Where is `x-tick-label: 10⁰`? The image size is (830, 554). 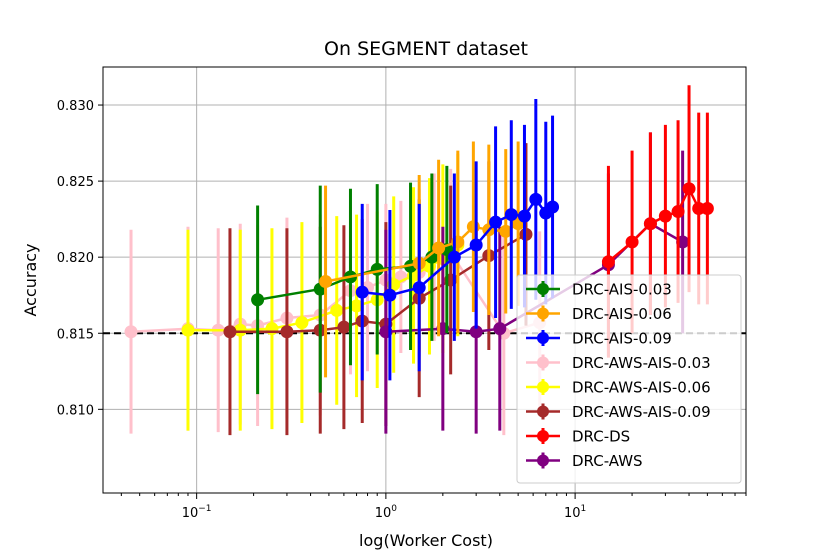 x-tick-label: 10⁰ is located at coordinates (386, 512).